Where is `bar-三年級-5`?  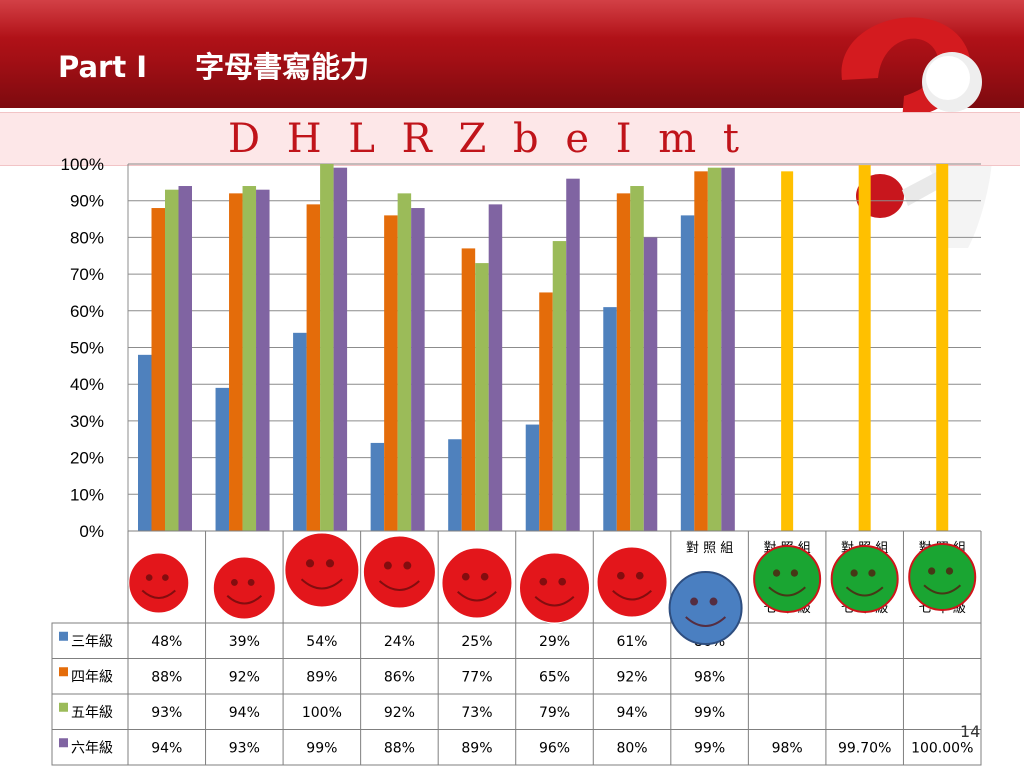 bar-三年級-5 is located at coordinates (455, 485).